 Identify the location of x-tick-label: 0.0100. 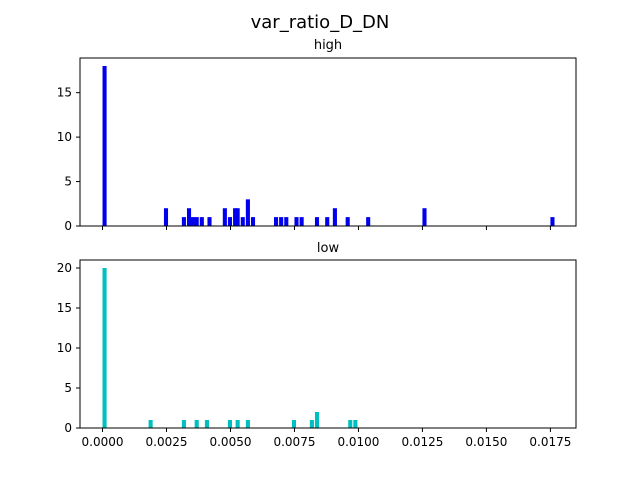
(358, 442).